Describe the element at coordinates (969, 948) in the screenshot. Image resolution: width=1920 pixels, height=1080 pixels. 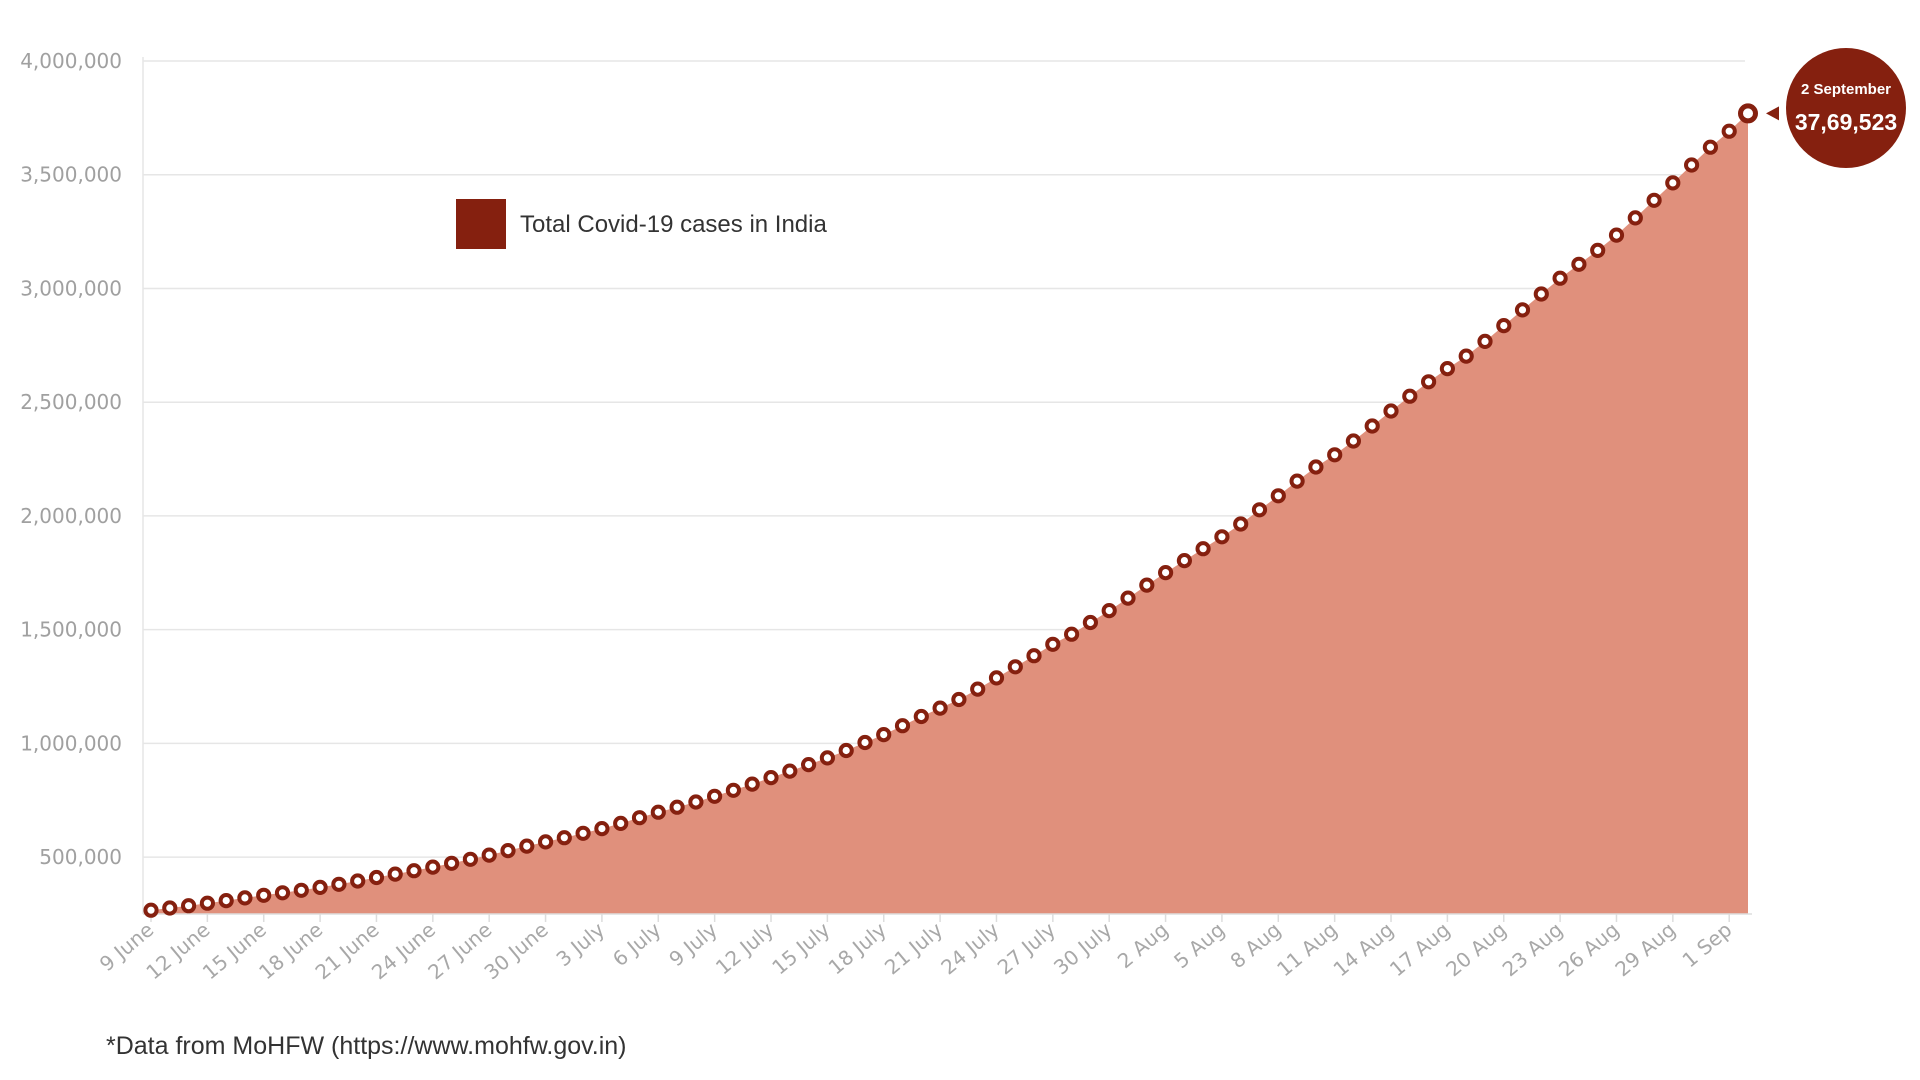
I see `x-tick-label: 24 July` at that location.